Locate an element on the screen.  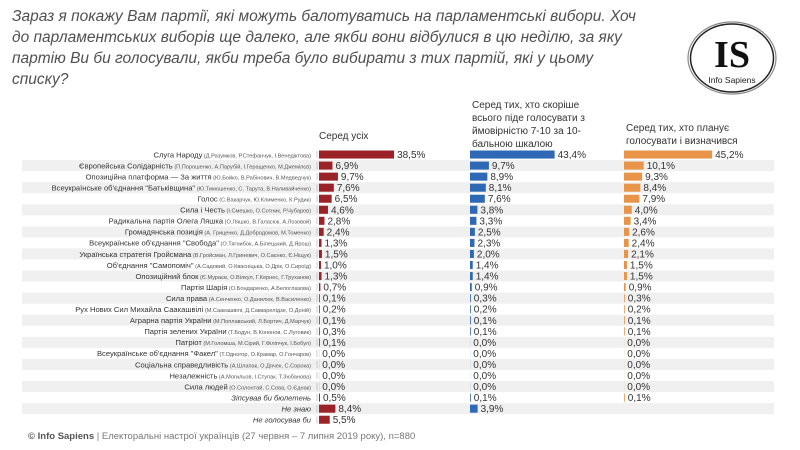
party-name: Європейська Солідарність is located at coordinates (126, 165).